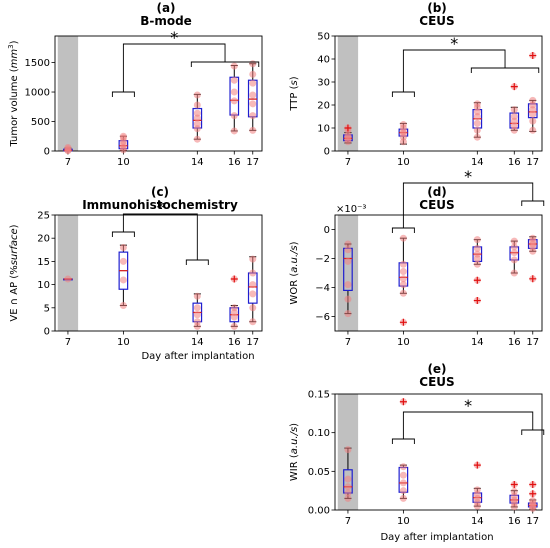  What do you see at coordinates (165, 8) in the screenshot?
I see `panel-a-label: (a)` at bounding box center [165, 8].